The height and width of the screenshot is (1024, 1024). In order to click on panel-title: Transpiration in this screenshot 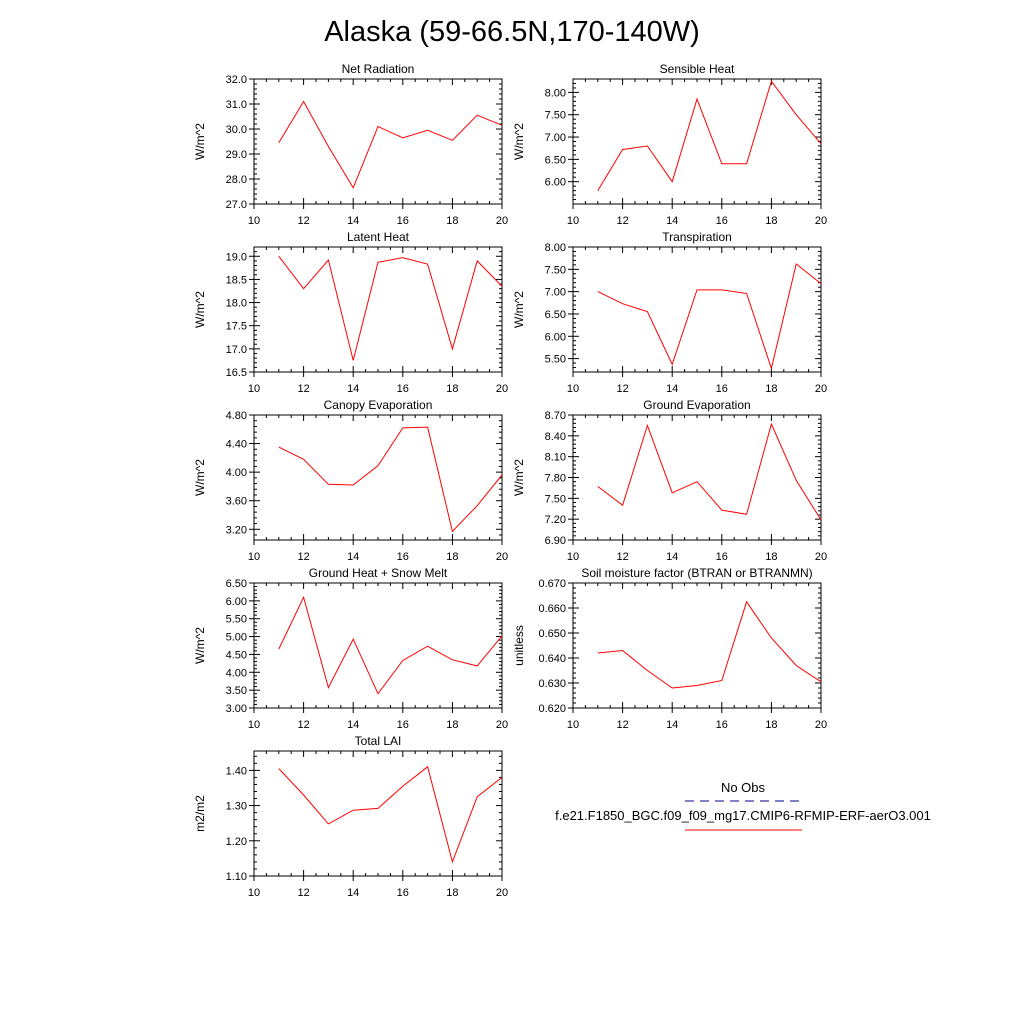, I will do `click(697, 237)`.